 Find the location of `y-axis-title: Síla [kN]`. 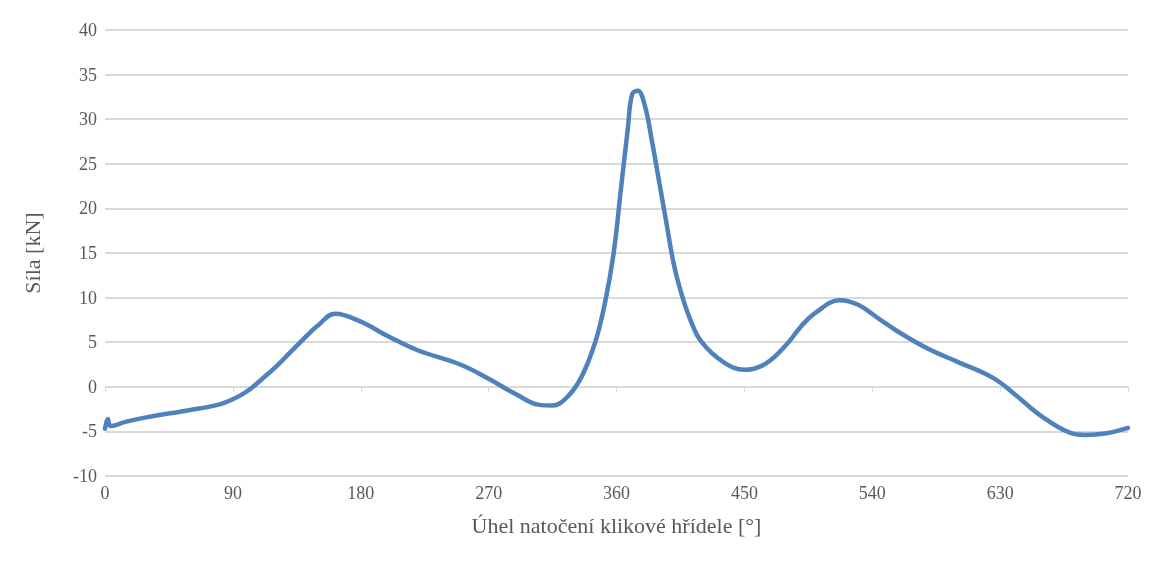

y-axis-title: Síla [kN] is located at coordinates (32, 253).